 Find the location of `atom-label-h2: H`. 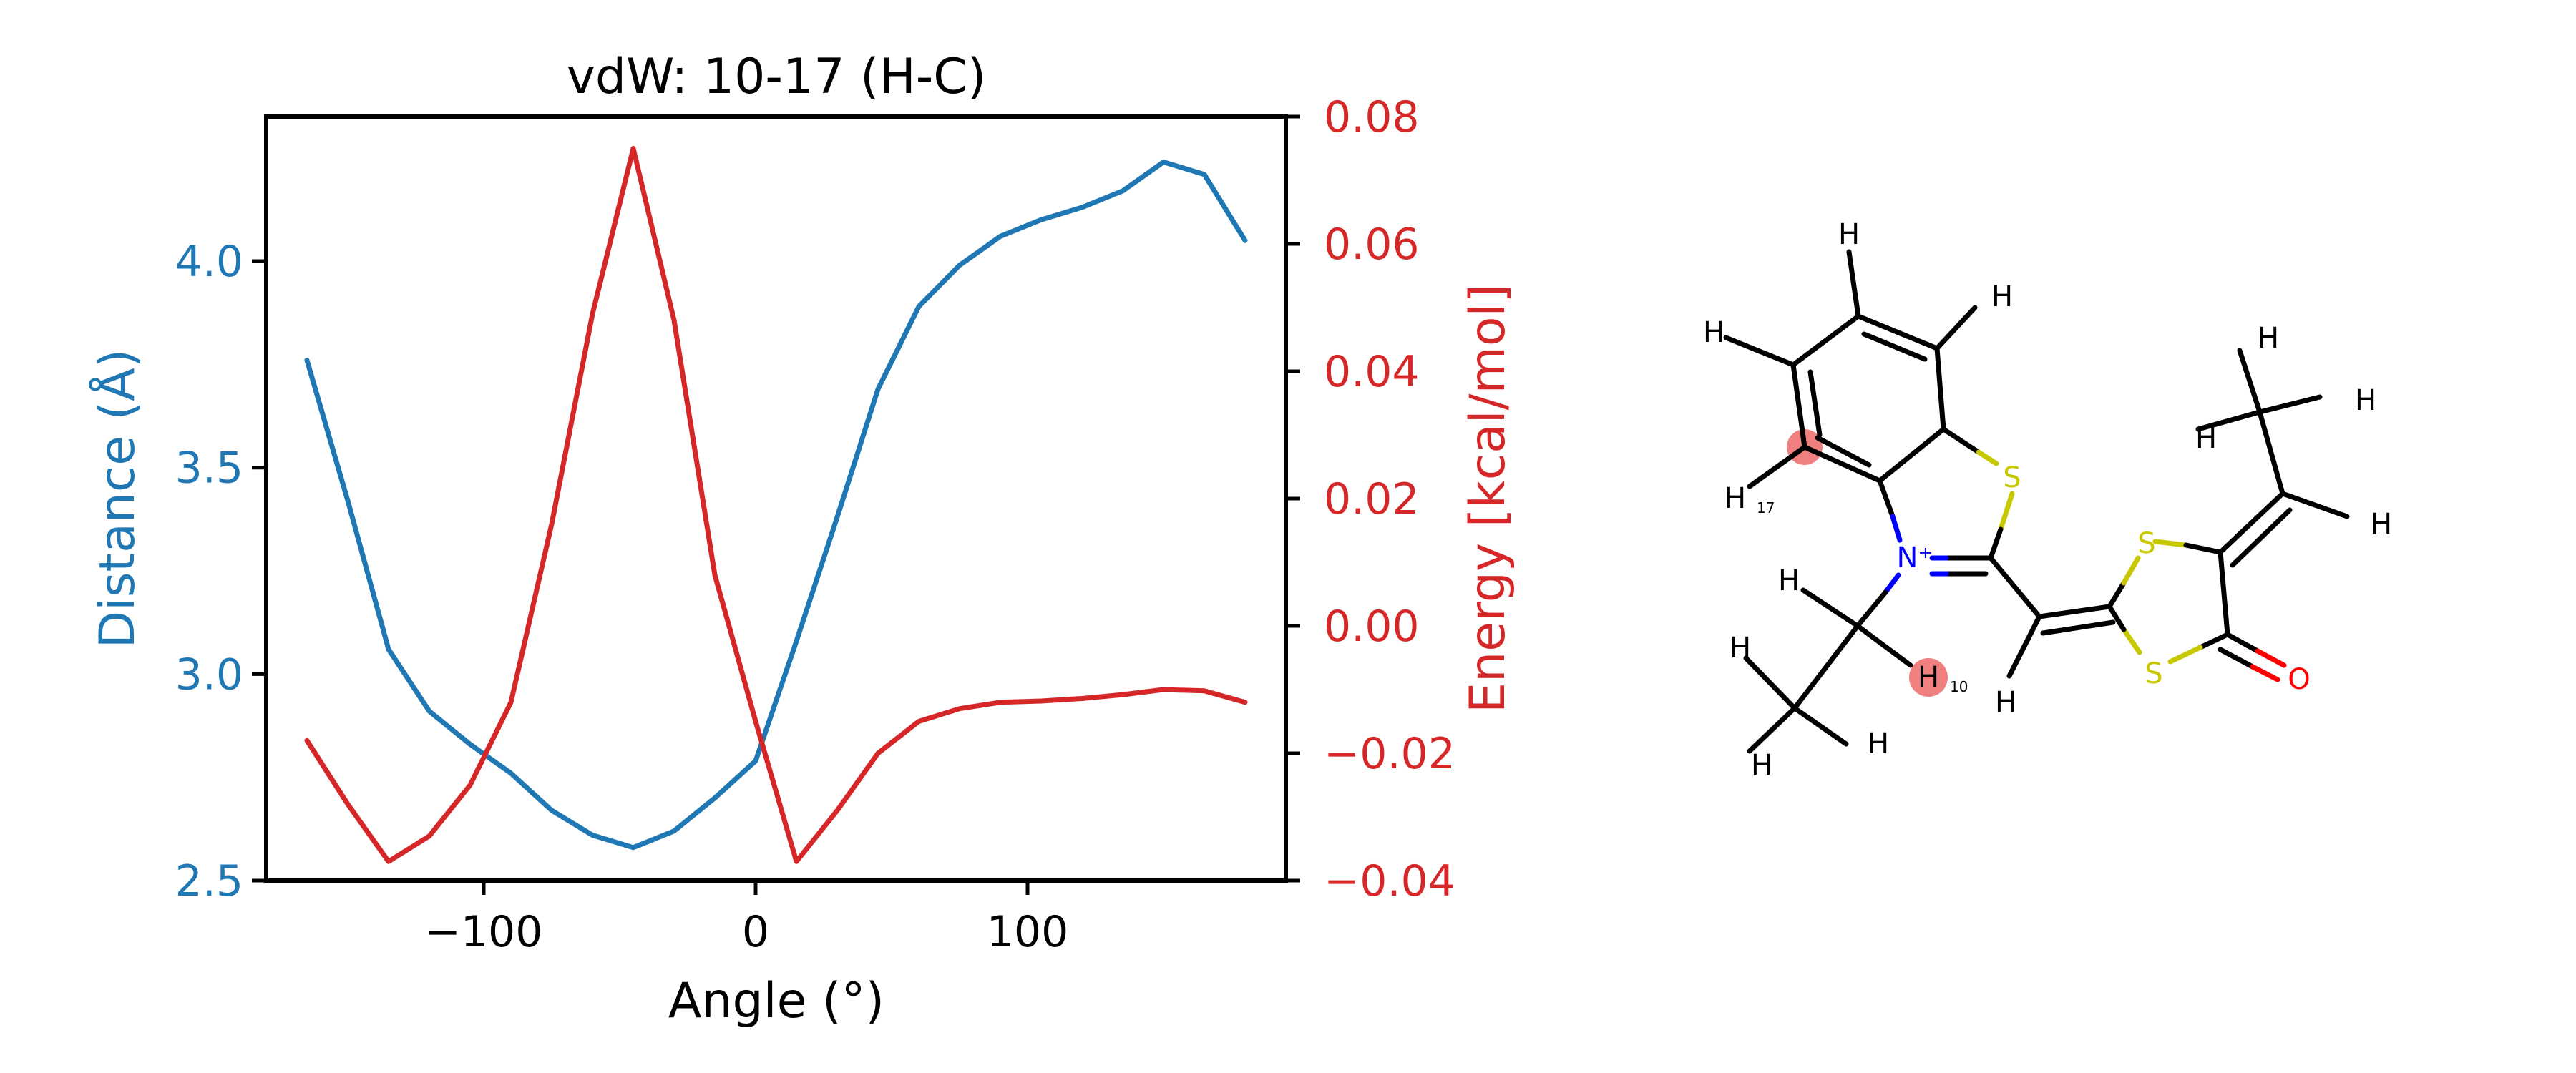

atom-label-h2: H is located at coordinates (2002, 296).